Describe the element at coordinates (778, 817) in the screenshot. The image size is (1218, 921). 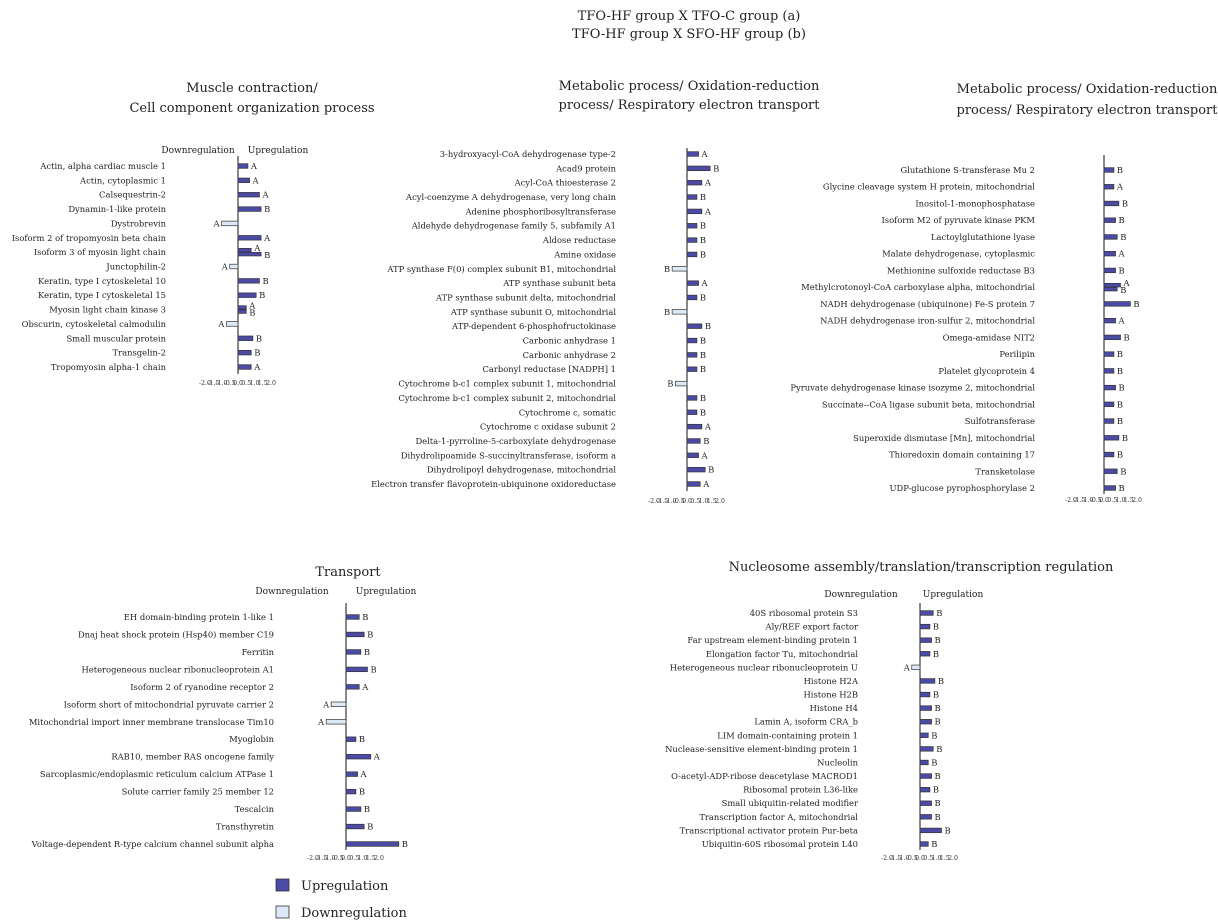
I see `category-label: Transcription factor A, mitochondrial` at that location.